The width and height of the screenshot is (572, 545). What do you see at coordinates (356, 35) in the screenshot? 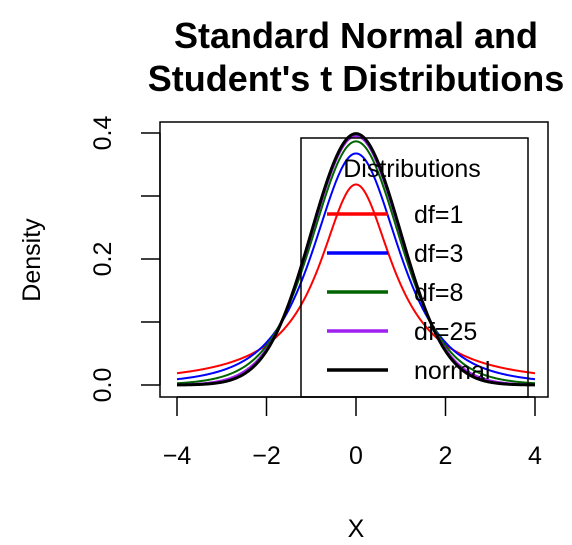
I see `chart-title-line-1: Standard Normal and` at bounding box center [356, 35].